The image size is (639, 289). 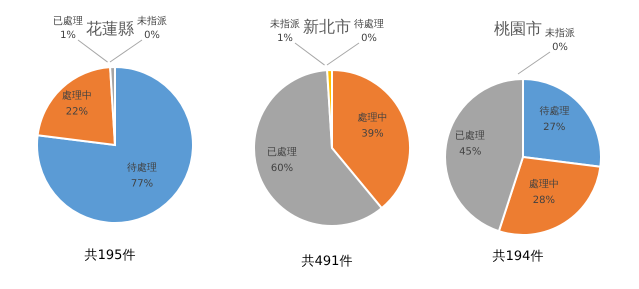 I want to click on data-label: 22%, so click(x=77, y=112).